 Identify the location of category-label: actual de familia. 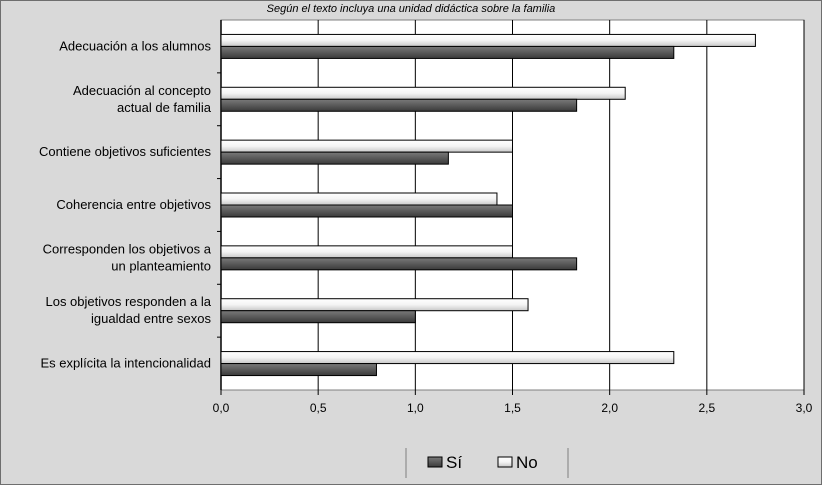
(164, 107).